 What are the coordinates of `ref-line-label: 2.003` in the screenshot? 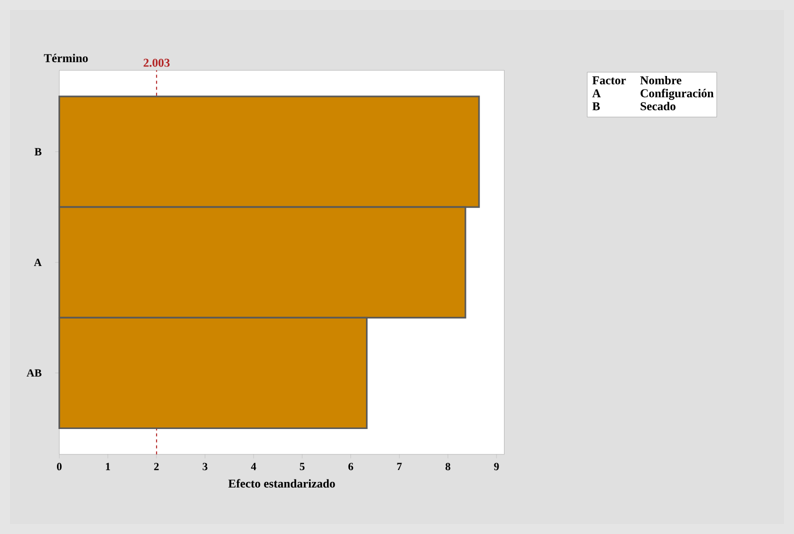 It's located at (157, 62).